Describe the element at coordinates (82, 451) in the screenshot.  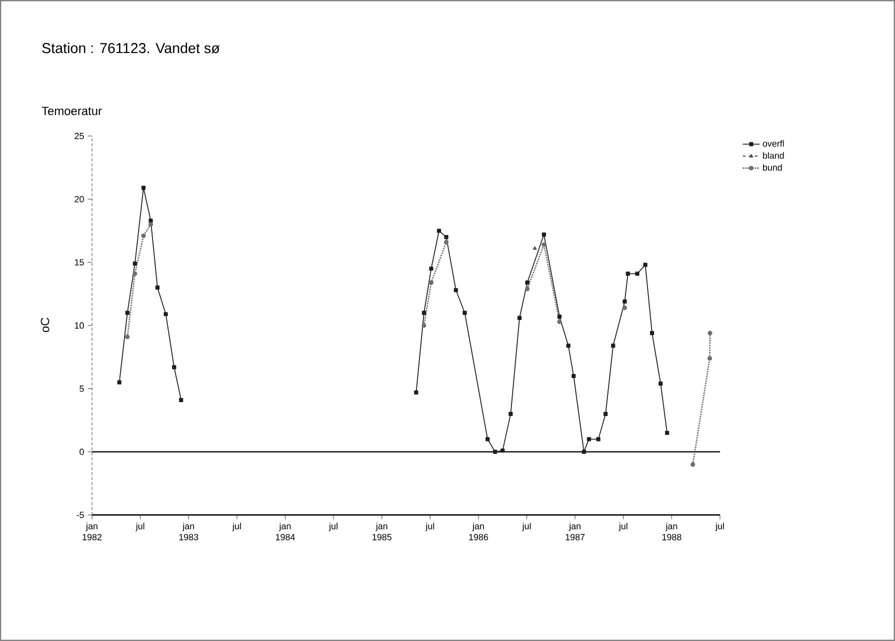
I see `y-tick-label: 0` at that location.